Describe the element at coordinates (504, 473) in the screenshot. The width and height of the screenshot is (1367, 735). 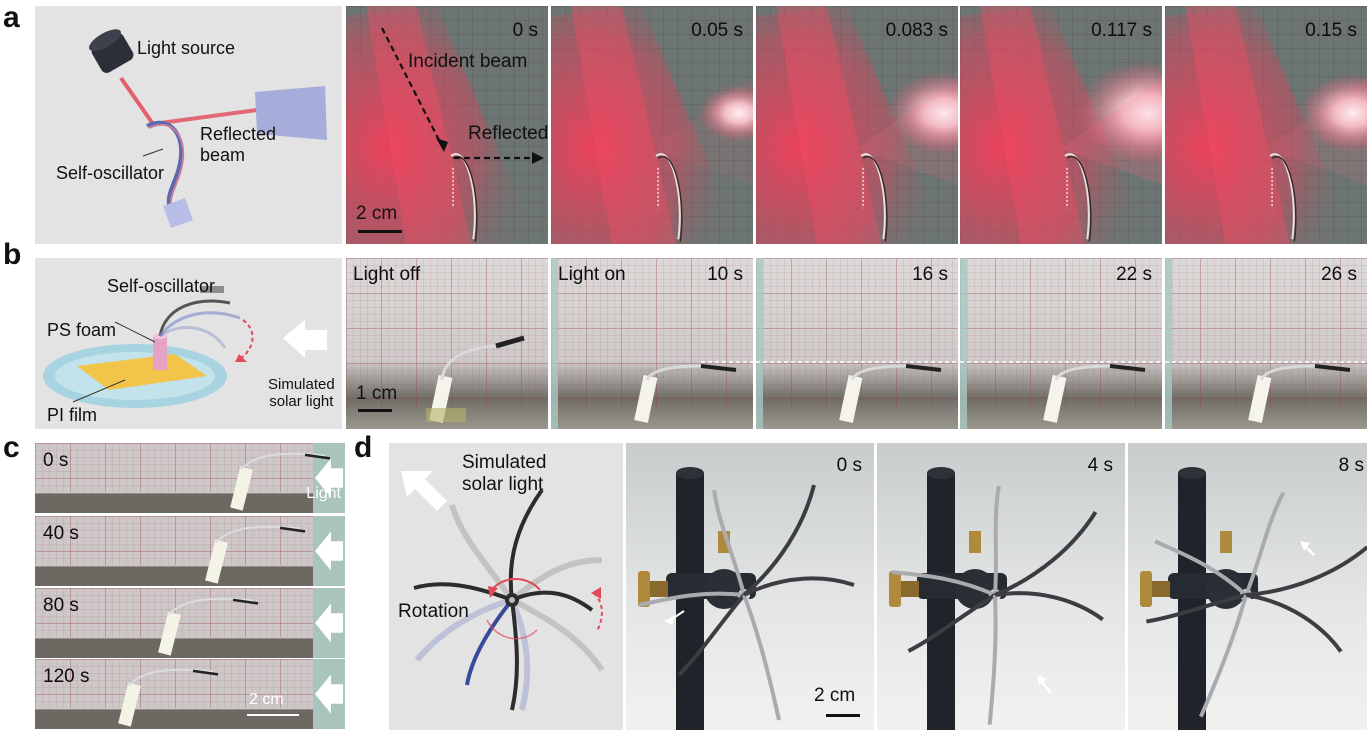
I see `label-simulated-solar-light-d: Simulated solar light` at that location.